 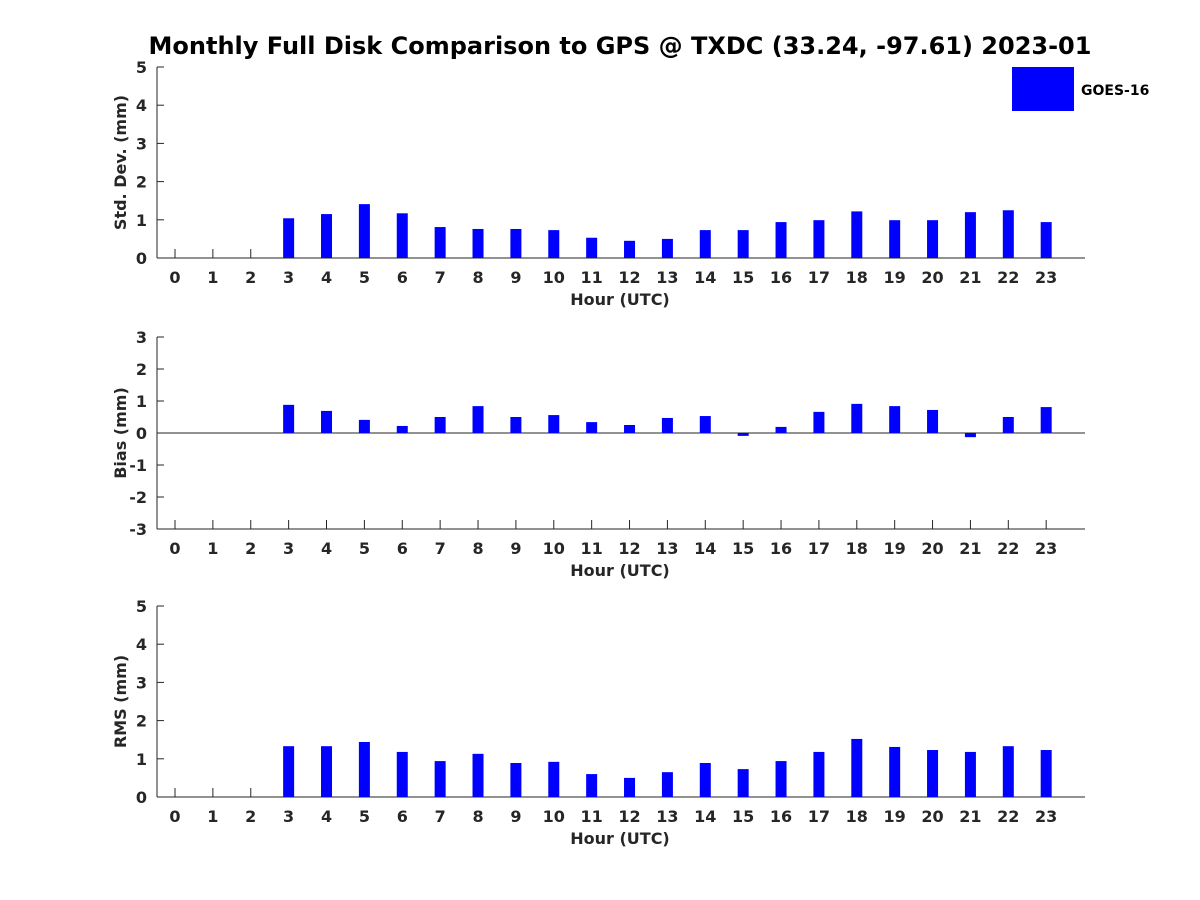 What do you see at coordinates (138, 465) in the screenshot?
I see `y-tick-label: -1` at bounding box center [138, 465].